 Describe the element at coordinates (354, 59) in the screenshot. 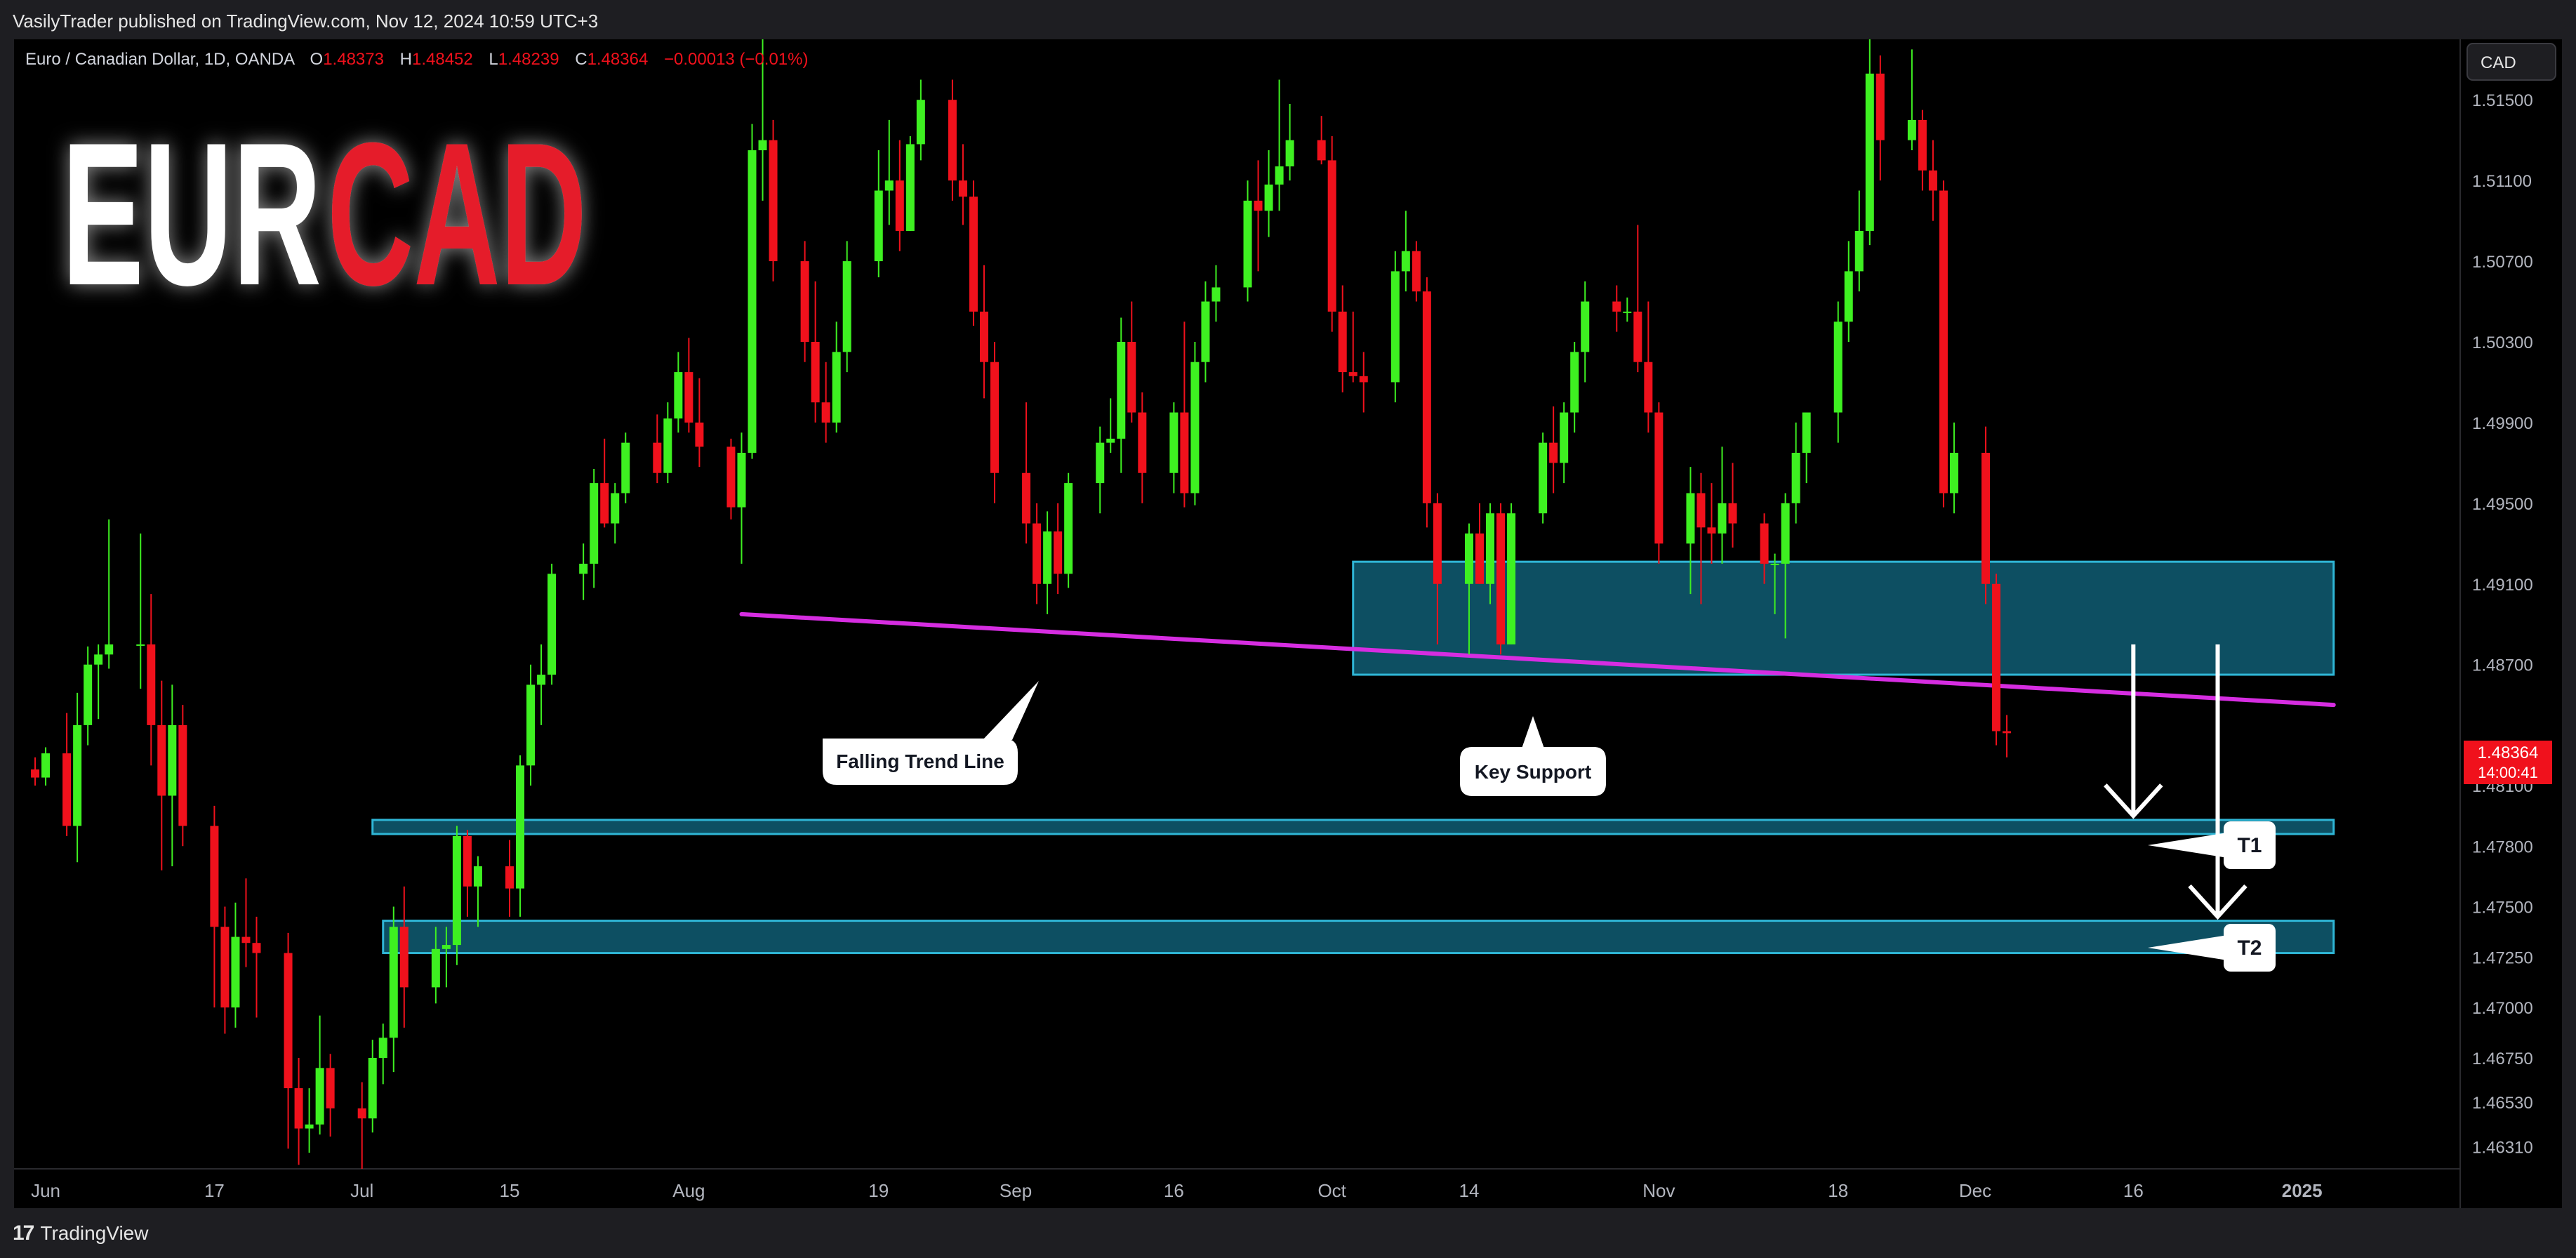

I see `open-value: 1.48373` at that location.